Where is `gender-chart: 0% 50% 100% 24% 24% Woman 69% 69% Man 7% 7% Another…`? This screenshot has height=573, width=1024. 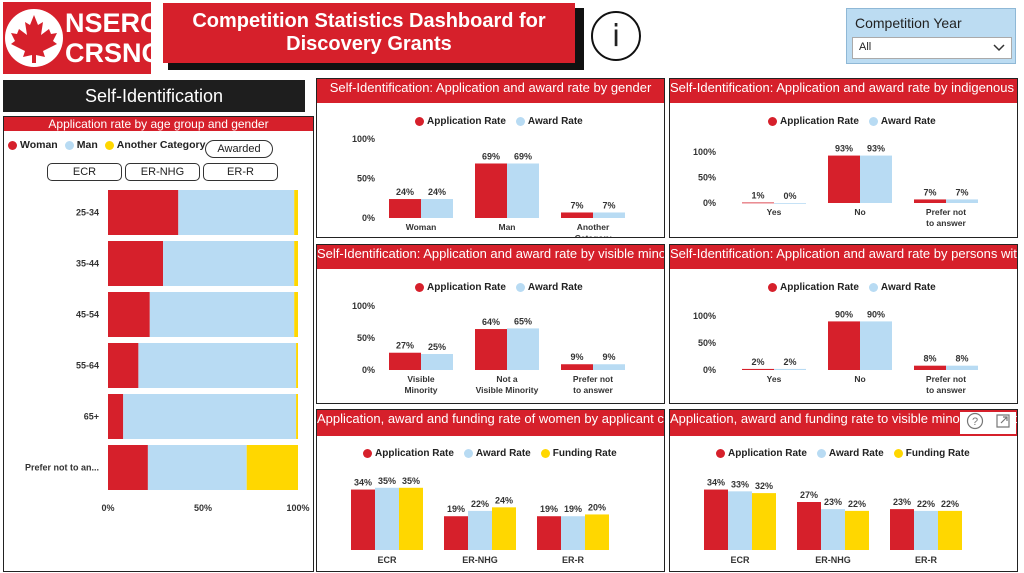
gender-chart: 0% 50% 100% 24% 24% Woman 69% 69% Man 7% 7% Another… is located at coordinates (488, 185).